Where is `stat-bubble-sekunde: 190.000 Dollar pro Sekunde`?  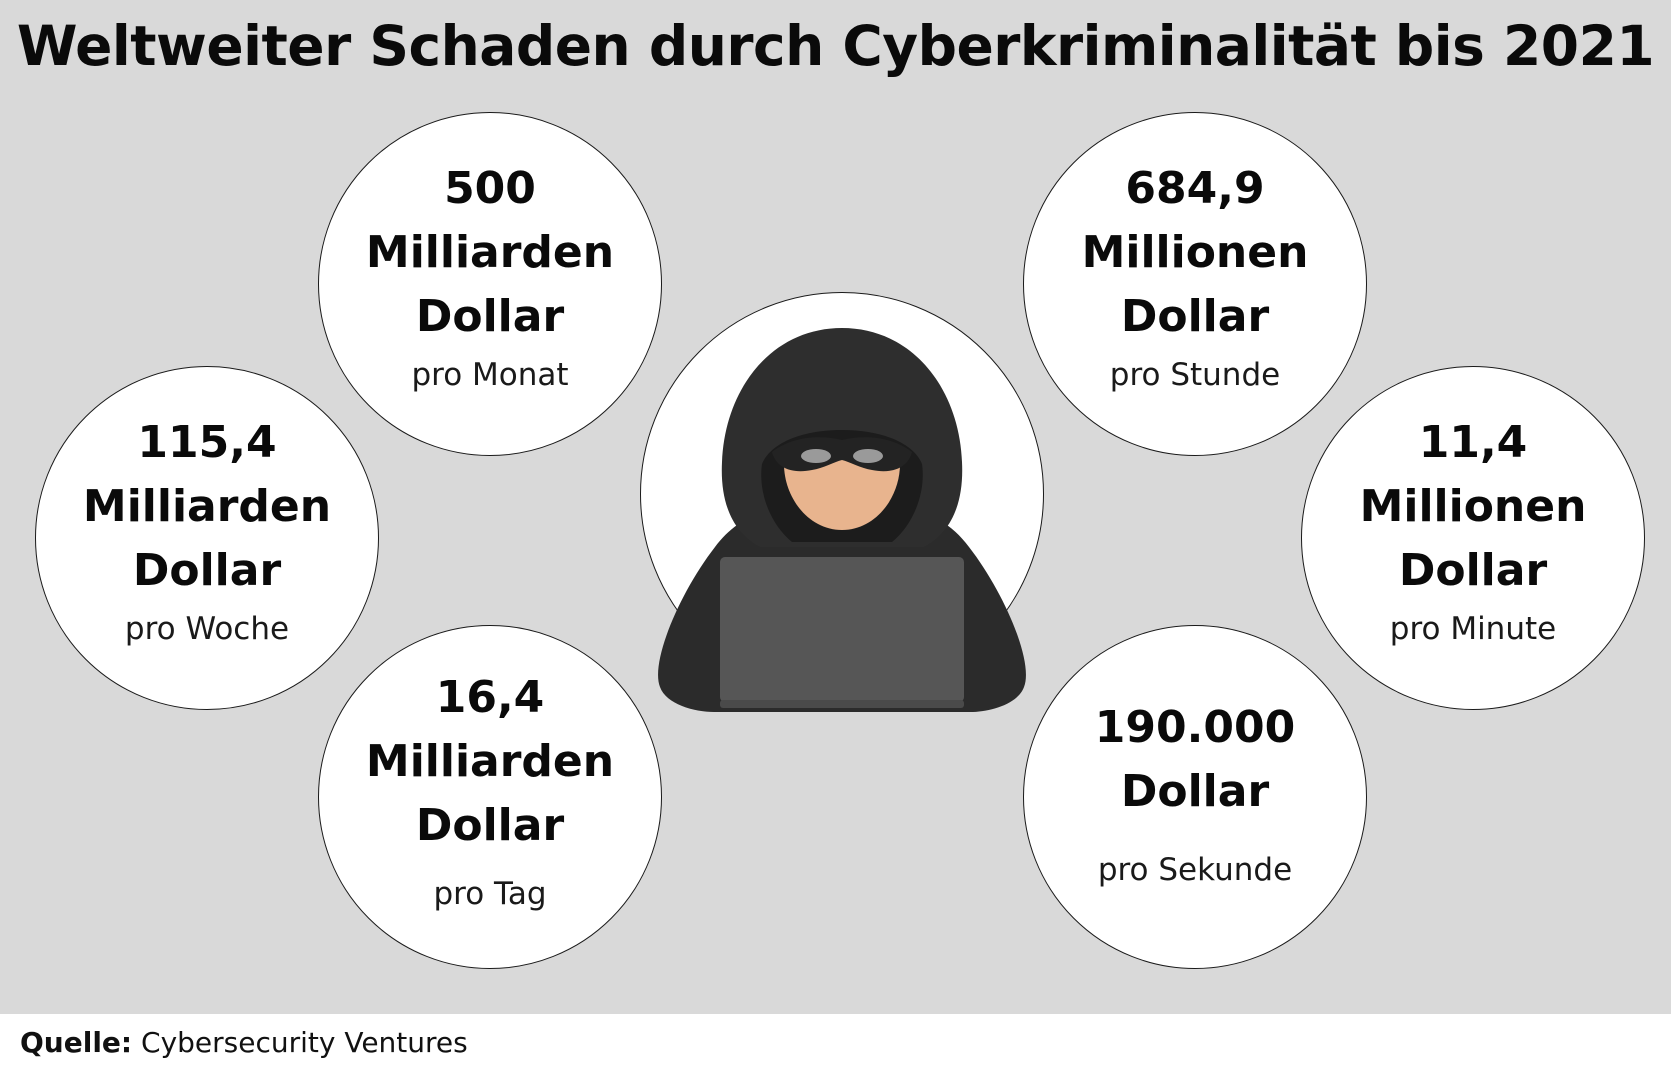 stat-bubble-sekunde: 190.000 Dollar pro Sekunde is located at coordinates (1195, 797).